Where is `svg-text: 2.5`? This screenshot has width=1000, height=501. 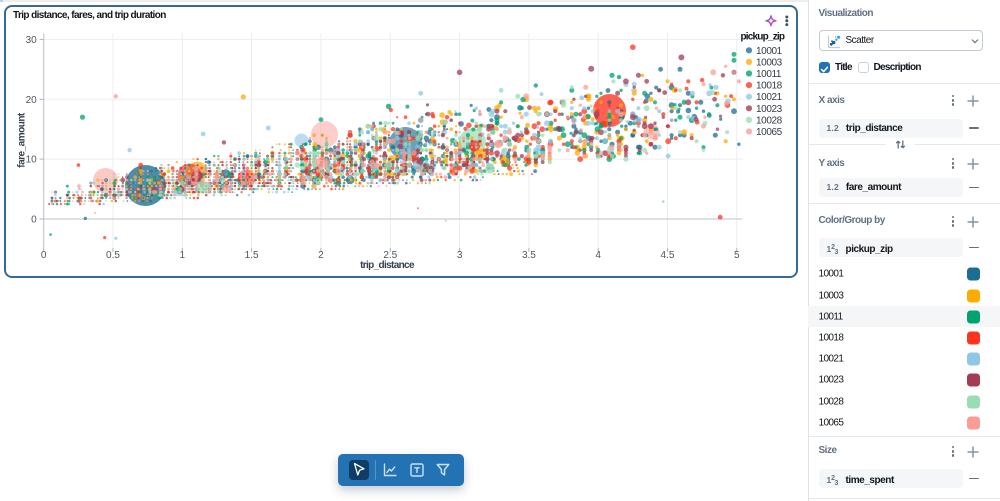
svg-text: 2.5 is located at coordinates (390, 255).